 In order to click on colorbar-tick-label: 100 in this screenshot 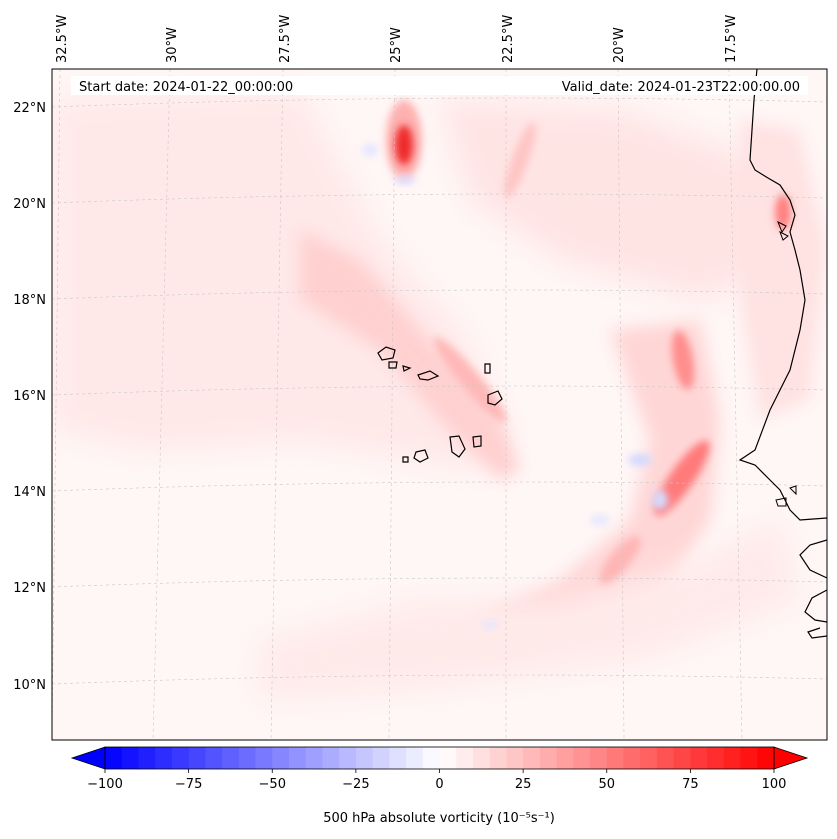, I will do `click(774, 784)`.